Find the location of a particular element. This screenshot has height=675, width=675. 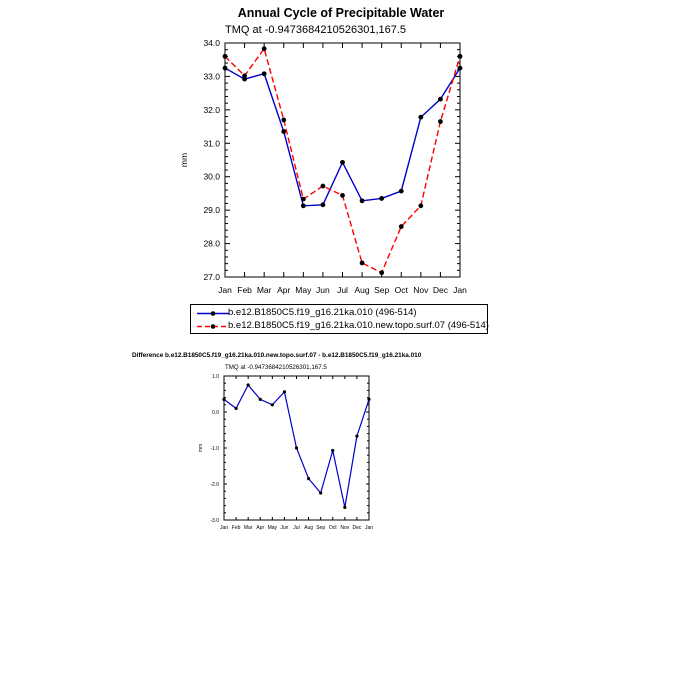

y-tick-label: 32.0 is located at coordinates (211, 110).